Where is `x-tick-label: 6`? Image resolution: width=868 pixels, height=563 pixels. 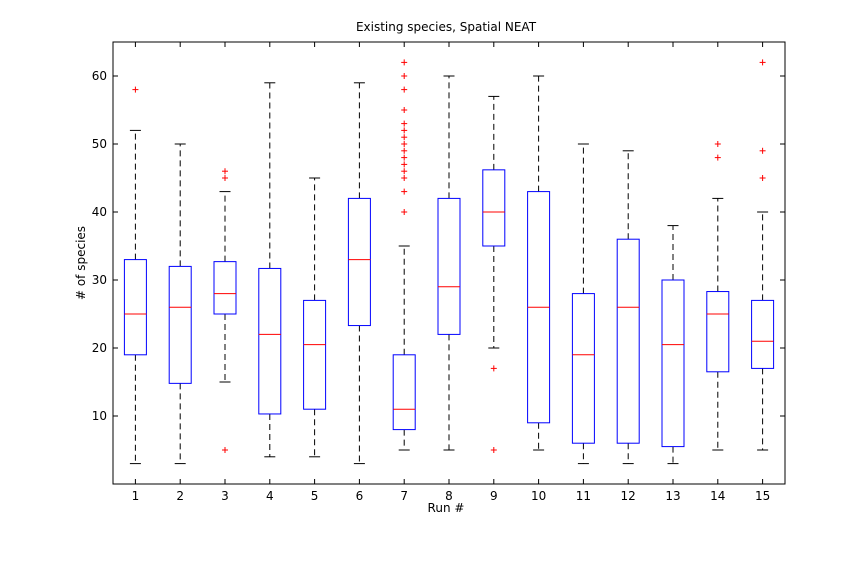 x-tick-label: 6 is located at coordinates (360, 496).